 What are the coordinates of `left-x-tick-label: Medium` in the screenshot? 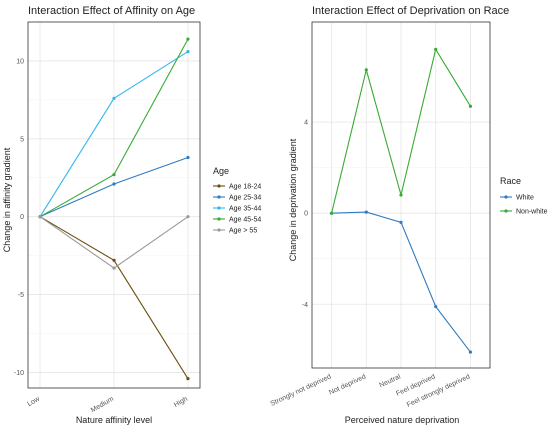 It's located at (102, 405).